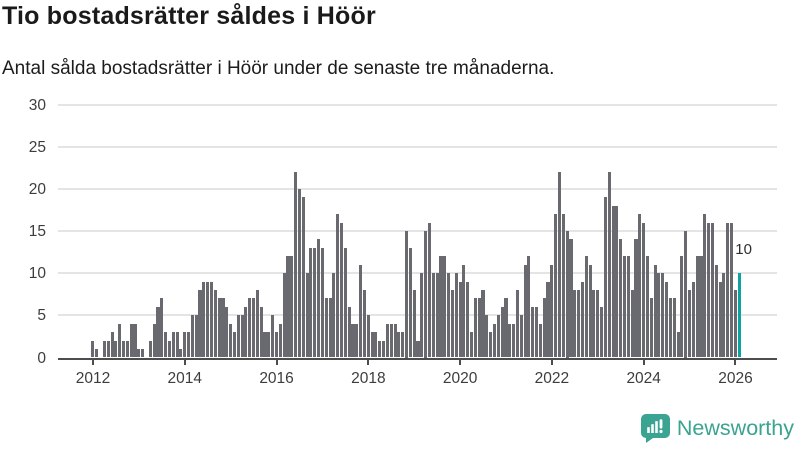 The width and height of the screenshot is (800, 450). What do you see at coordinates (37, 105) in the screenshot?
I see `y-tick-label: 30` at bounding box center [37, 105].